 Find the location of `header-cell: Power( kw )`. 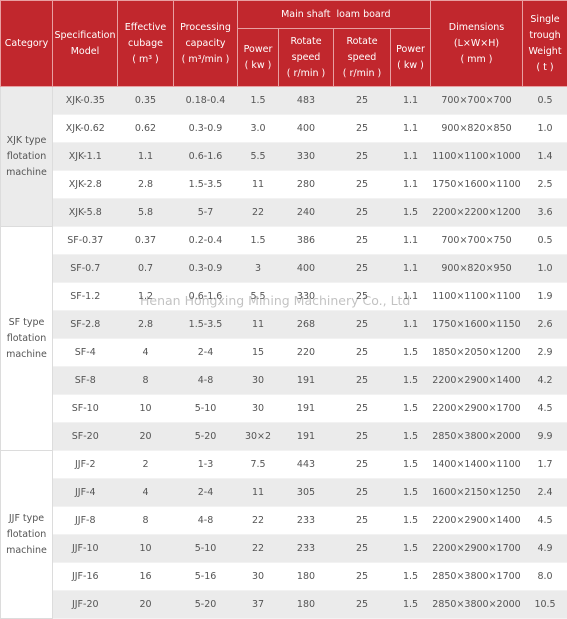

header-cell: Power( kw ) is located at coordinates (258, 58).